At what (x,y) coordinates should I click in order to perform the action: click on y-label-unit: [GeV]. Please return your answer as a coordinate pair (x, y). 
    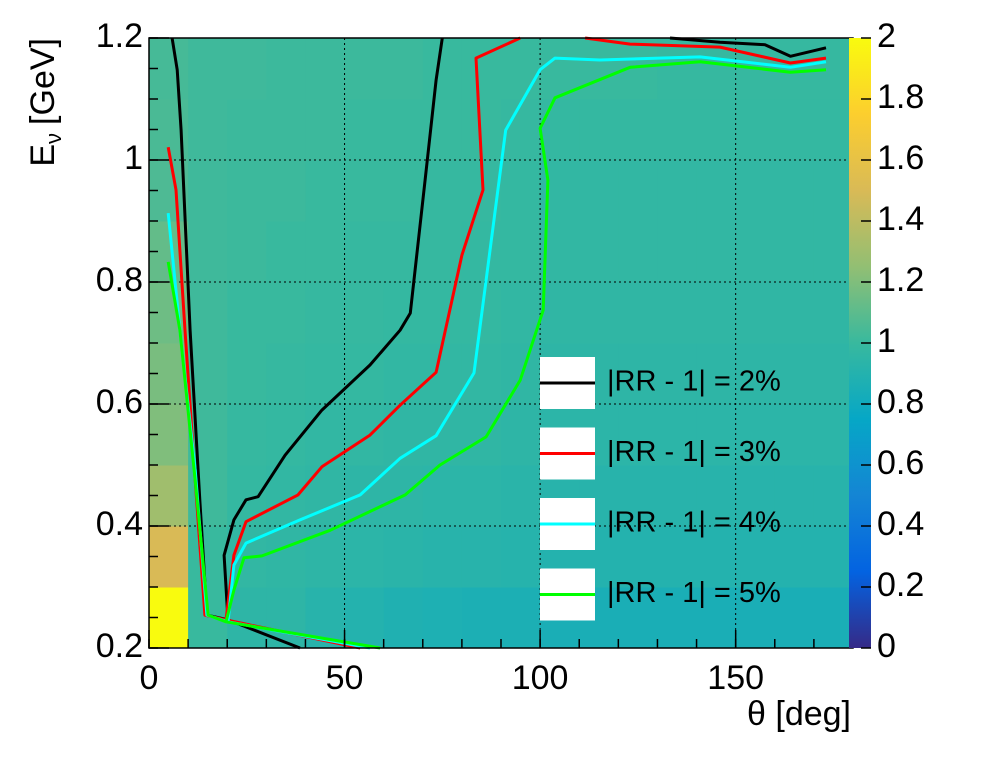
    Looking at the image, I should click on (43, 81).